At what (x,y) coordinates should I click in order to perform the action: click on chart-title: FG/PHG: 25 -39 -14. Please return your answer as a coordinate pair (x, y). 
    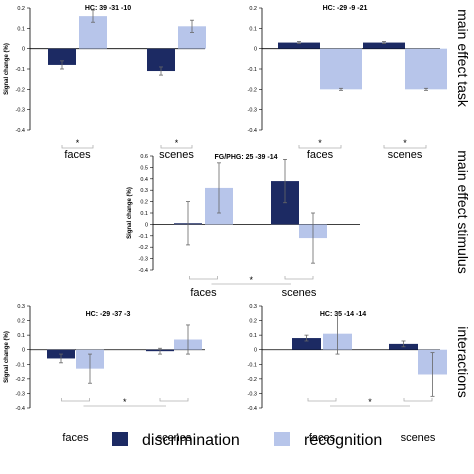
    Looking at the image, I should click on (245, 157).